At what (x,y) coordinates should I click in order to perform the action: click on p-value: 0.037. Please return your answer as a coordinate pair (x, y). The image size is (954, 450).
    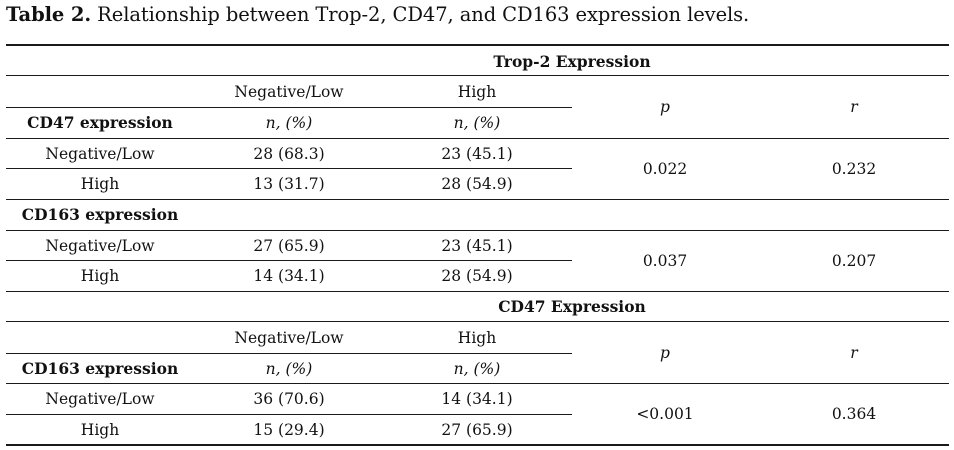
    Looking at the image, I should click on (665, 261).